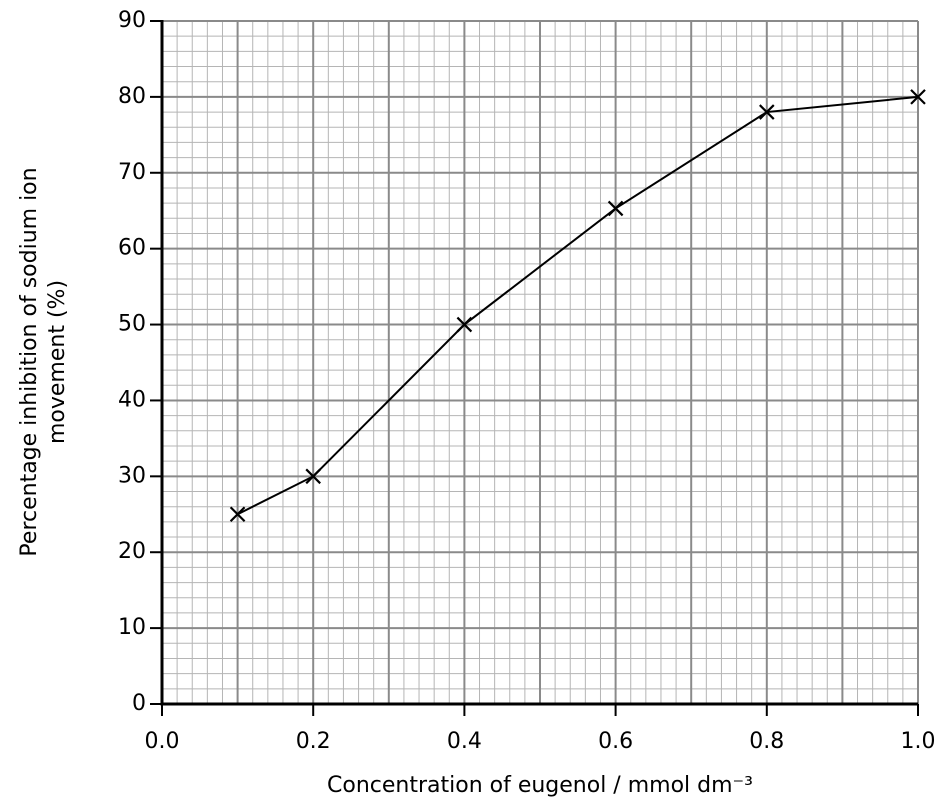 The width and height of the screenshot is (945, 807). What do you see at coordinates (162, 741) in the screenshot?
I see `x-tick-label: 0.0` at bounding box center [162, 741].